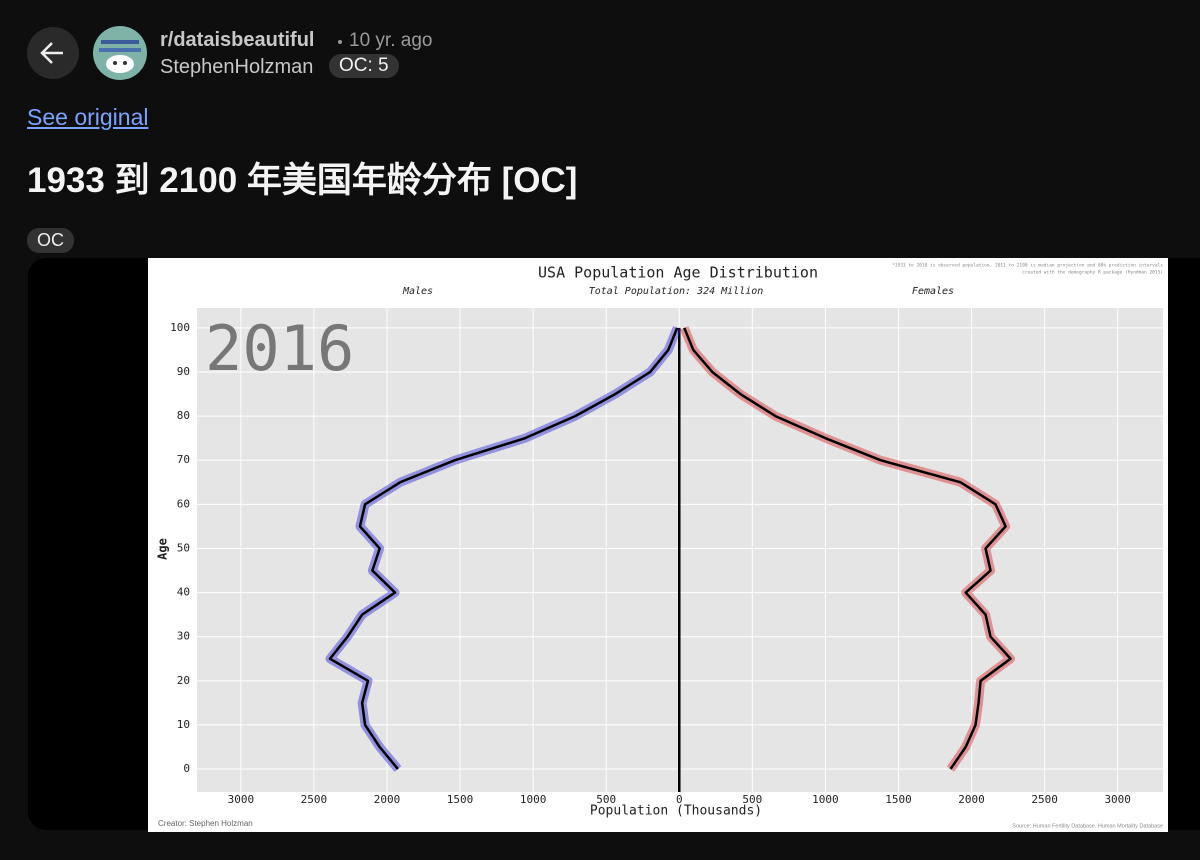 This screenshot has height=860, width=1200. I want to click on y-tick-label: 80, so click(183, 415).